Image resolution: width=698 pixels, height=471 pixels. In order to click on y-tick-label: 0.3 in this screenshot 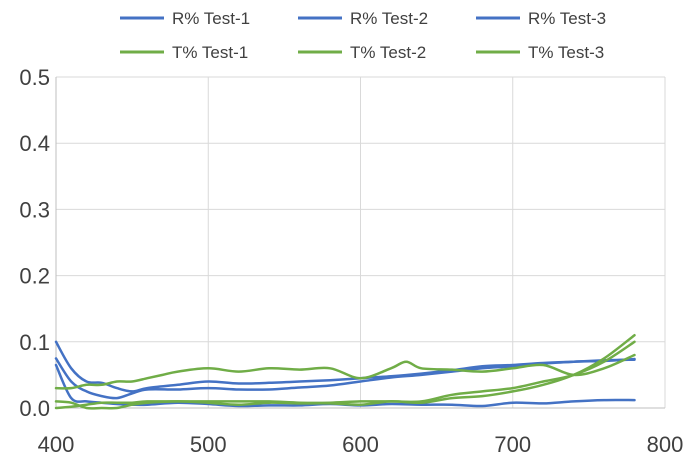, I will do `click(34, 209)`.